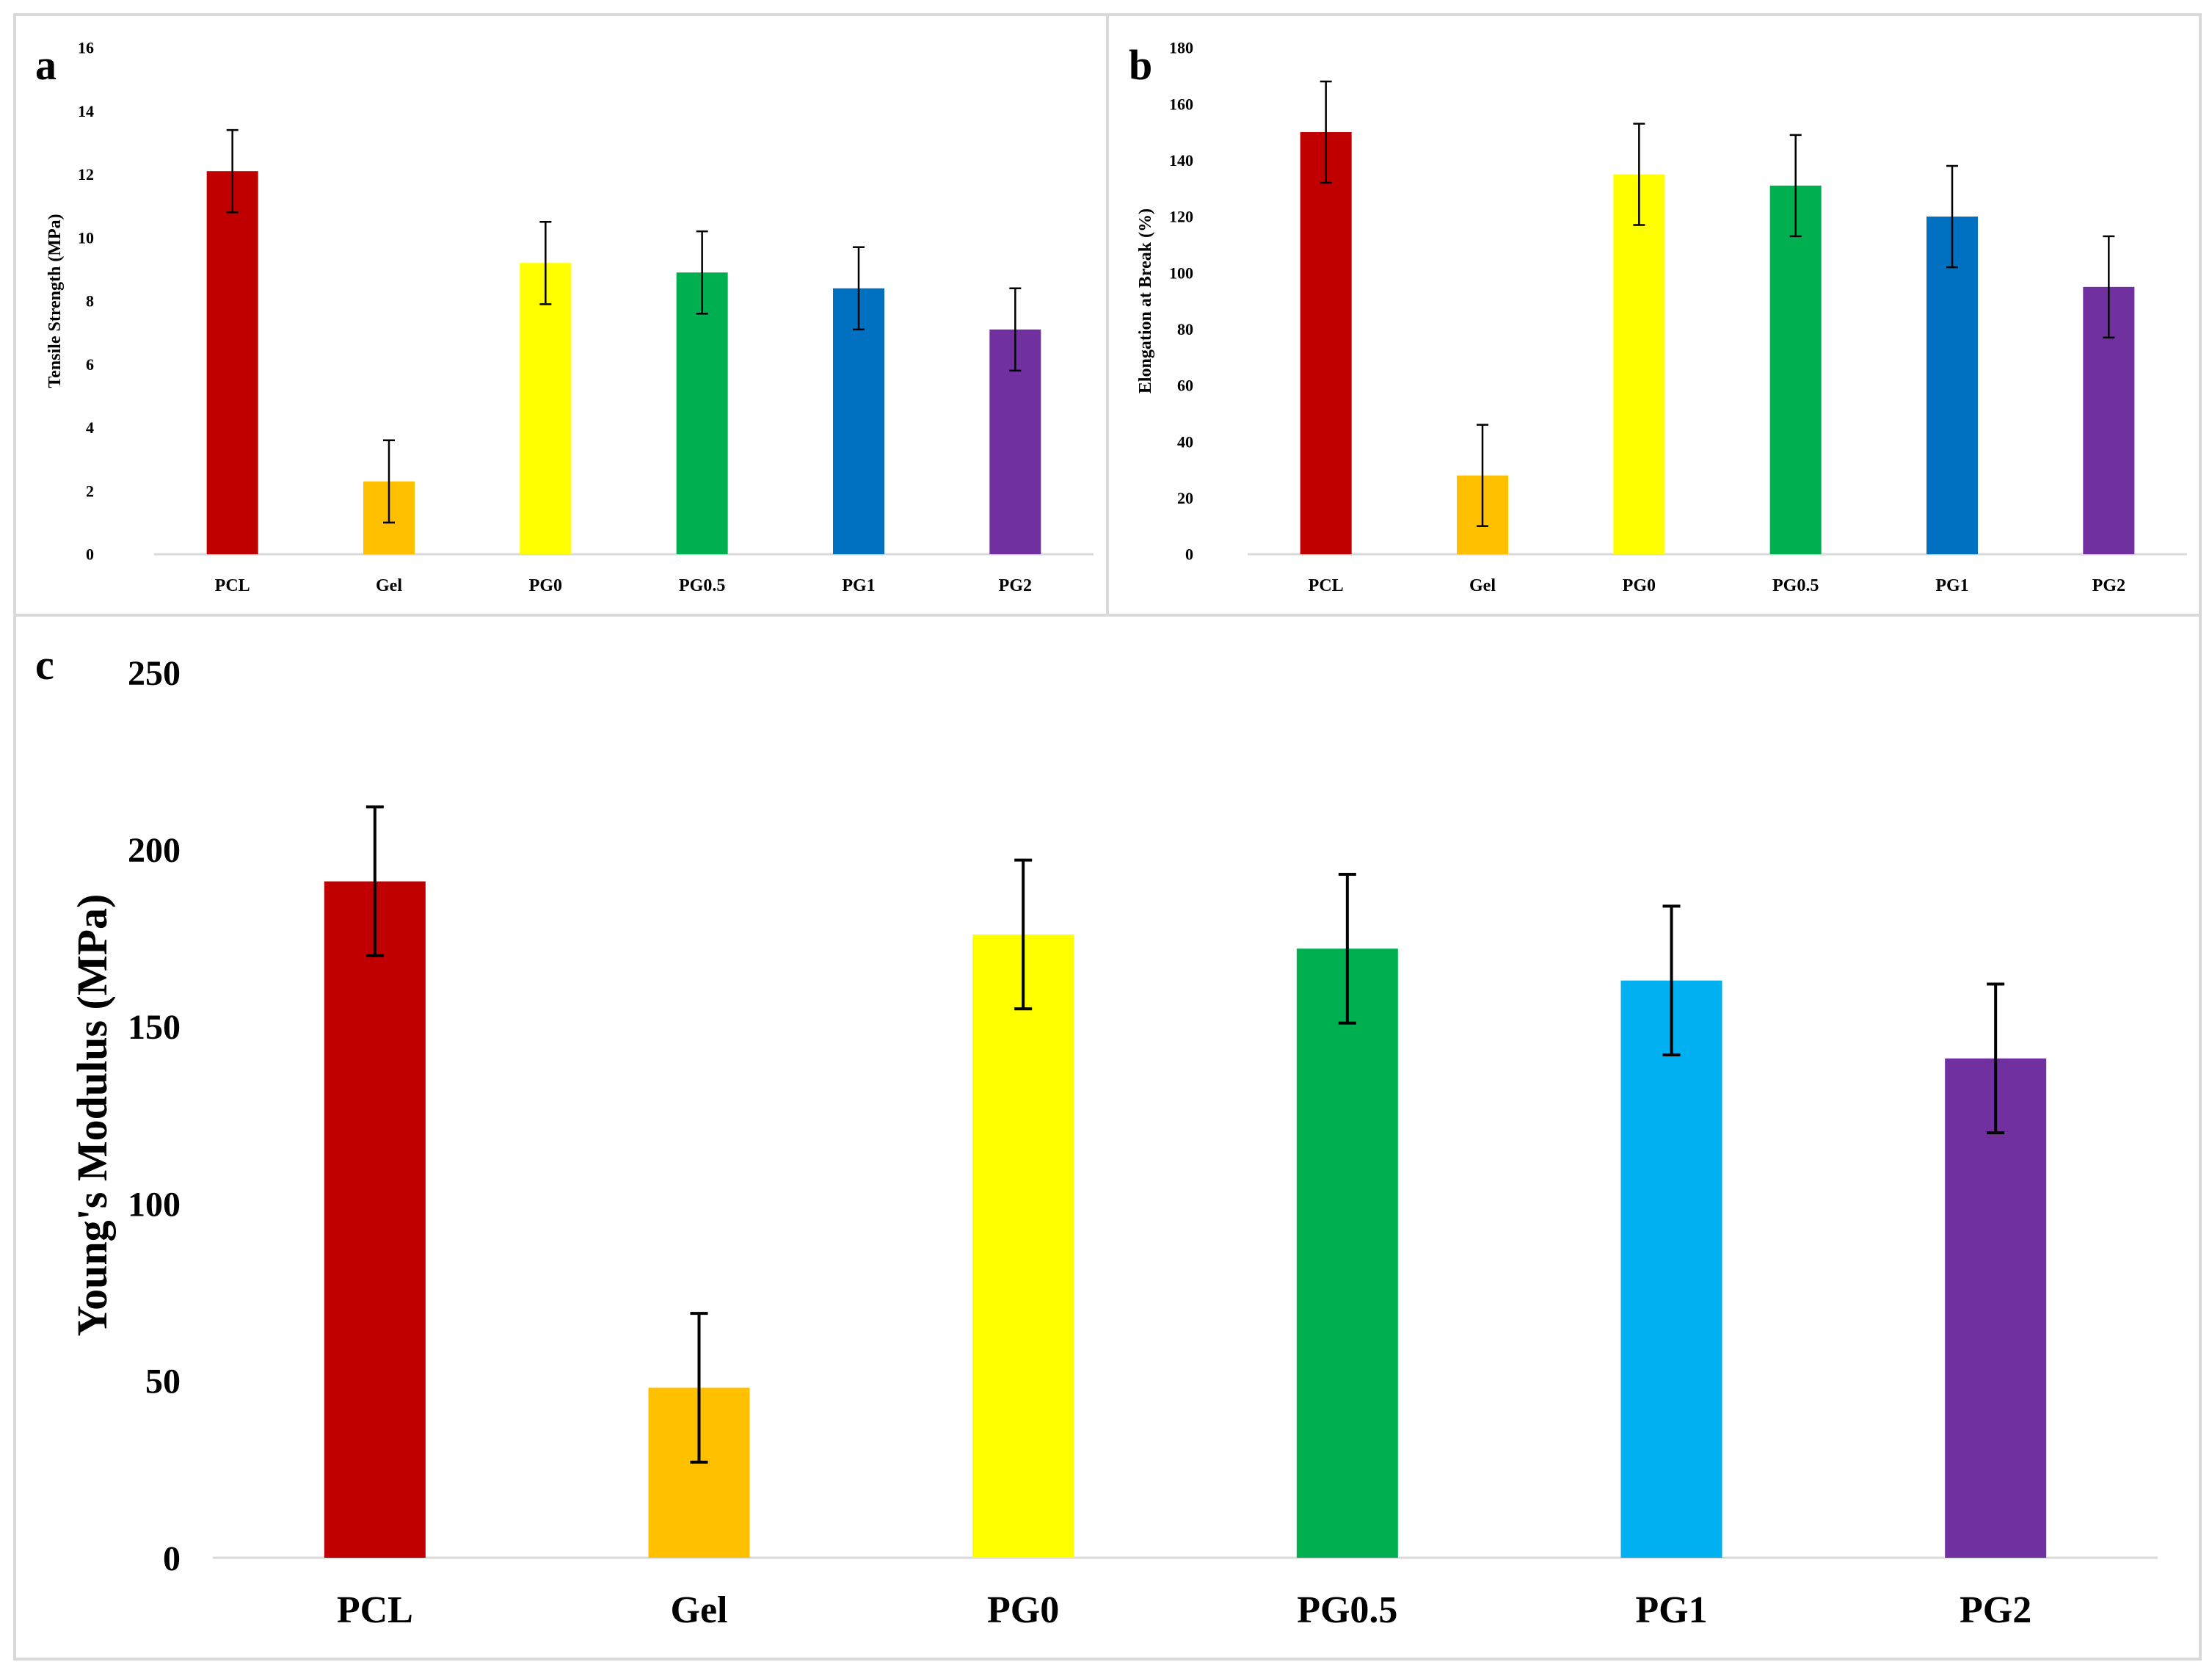  I want to click on y-tick-label: 60, so click(1185, 386).